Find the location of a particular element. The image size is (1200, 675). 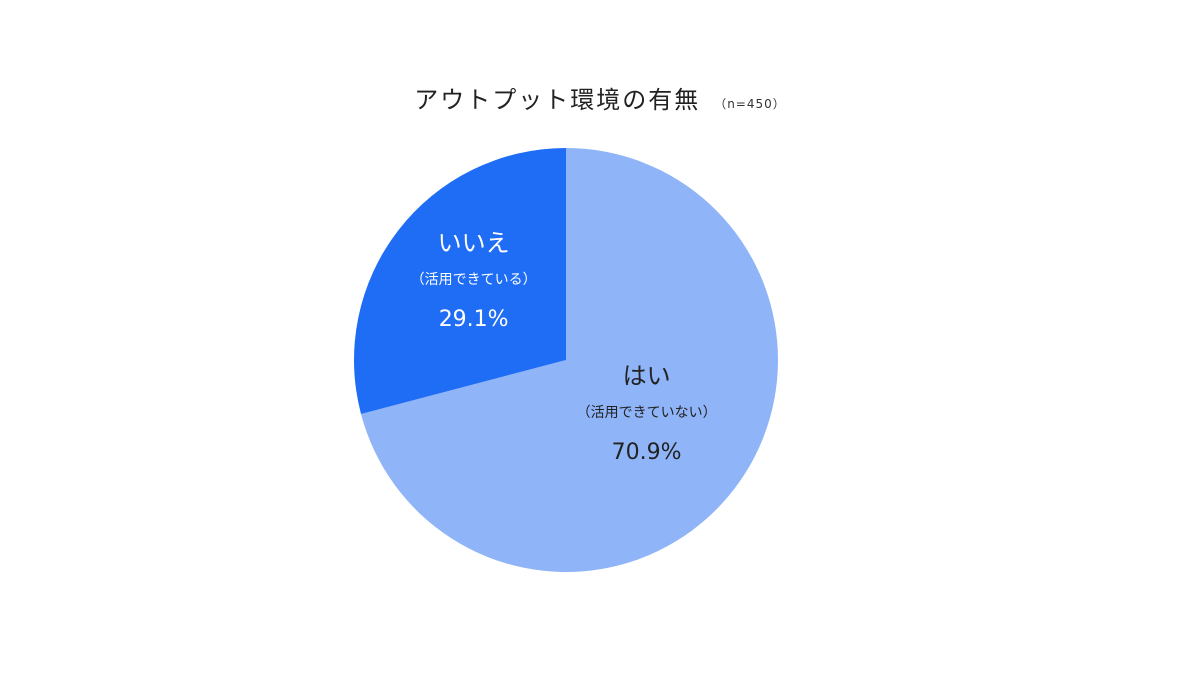

slice-sublabel: （活用できていない） is located at coordinates (647, 413).